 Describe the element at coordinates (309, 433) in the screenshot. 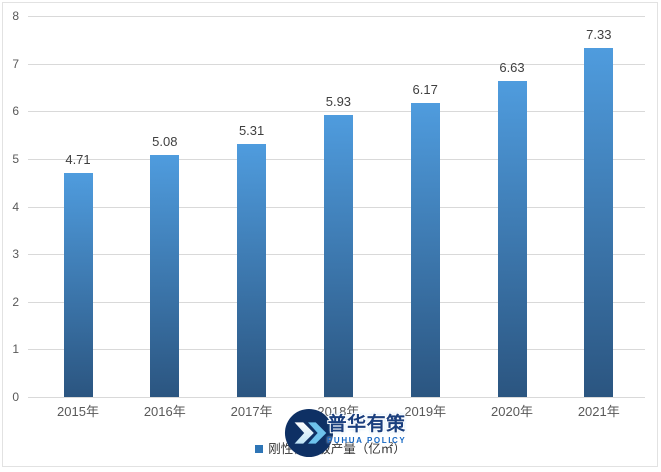

I see `puhua-logo-icon` at that location.